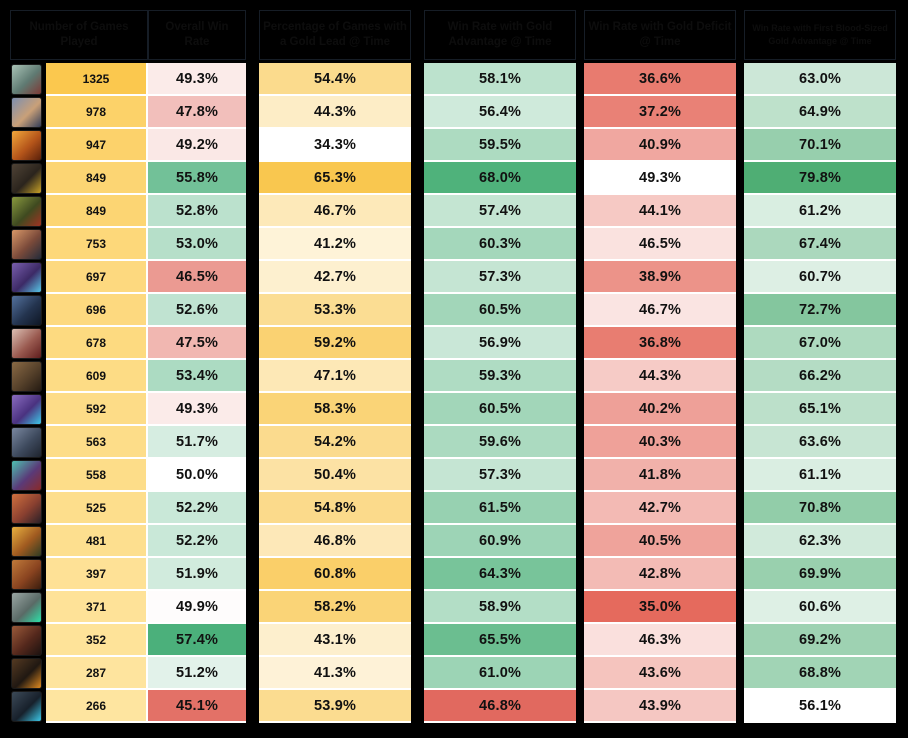 The image size is (908, 738). I want to click on cell-win-rate-gold-advantage: 64.3%, so click(500, 574).